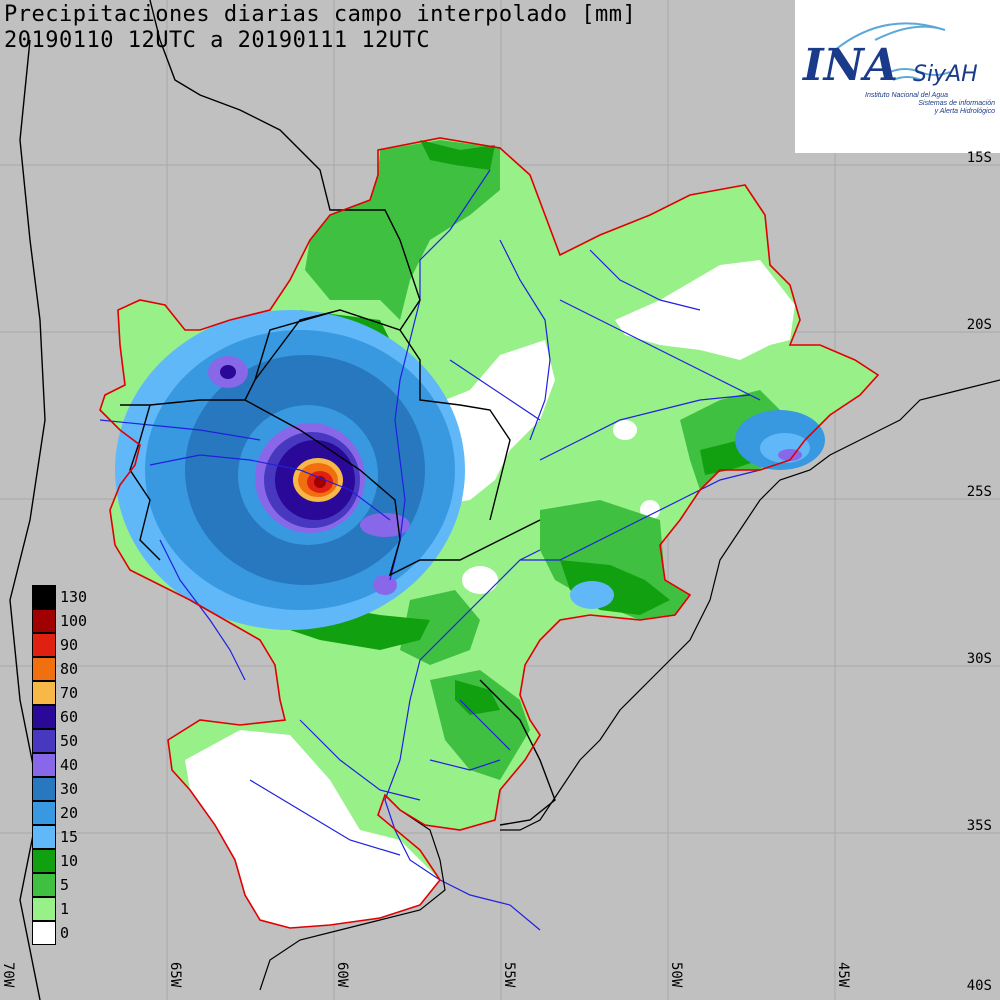 The height and width of the screenshot is (1000, 1000). What do you see at coordinates (956, 103) in the screenshot?
I see `logo-systems-text: Sistemas de información` at bounding box center [956, 103].